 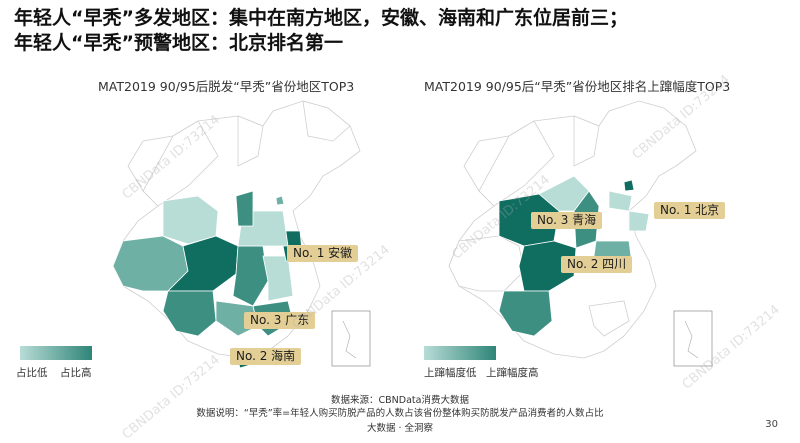 I want to click on region-shanxi, so click(x=244, y=208).